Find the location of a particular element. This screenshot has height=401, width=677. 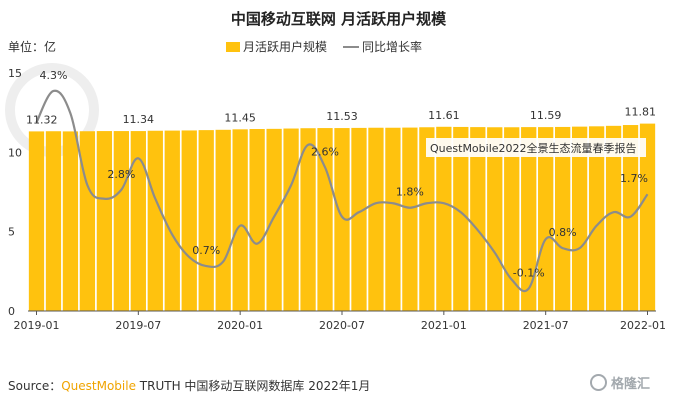

line-value-label: 4.3% is located at coordinates (53, 75).